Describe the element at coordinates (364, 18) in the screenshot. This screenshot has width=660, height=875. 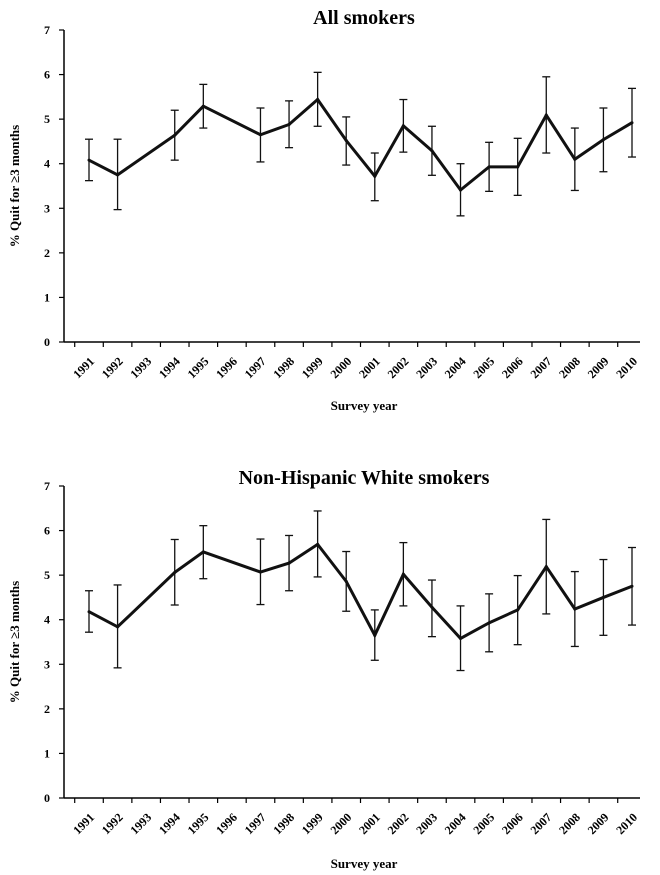
I see `chart-title: All smokers` at that location.